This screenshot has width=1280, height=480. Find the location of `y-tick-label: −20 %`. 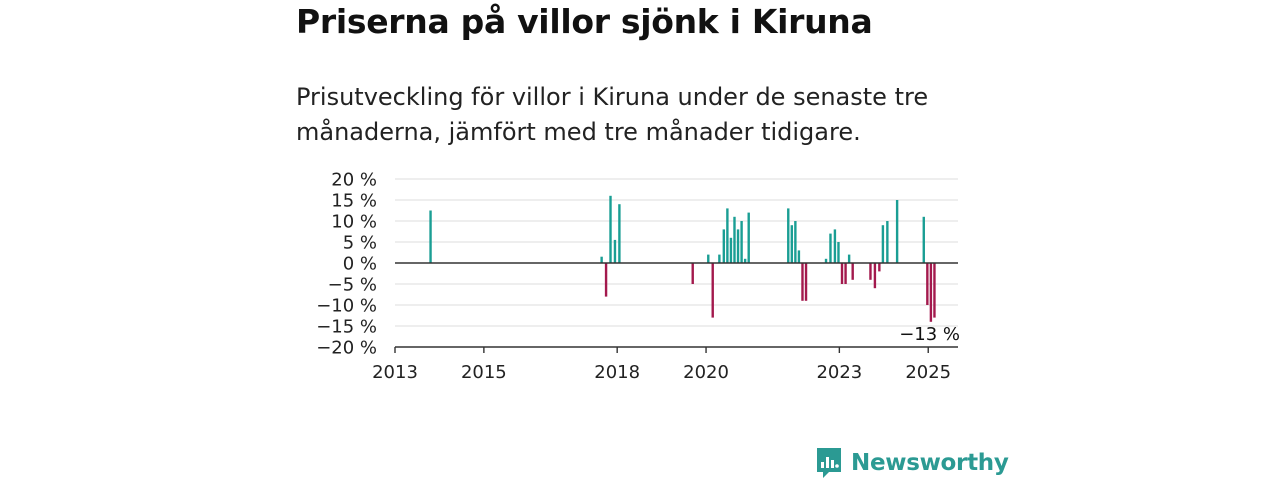

y-tick-label: −20 % is located at coordinates (346, 348).